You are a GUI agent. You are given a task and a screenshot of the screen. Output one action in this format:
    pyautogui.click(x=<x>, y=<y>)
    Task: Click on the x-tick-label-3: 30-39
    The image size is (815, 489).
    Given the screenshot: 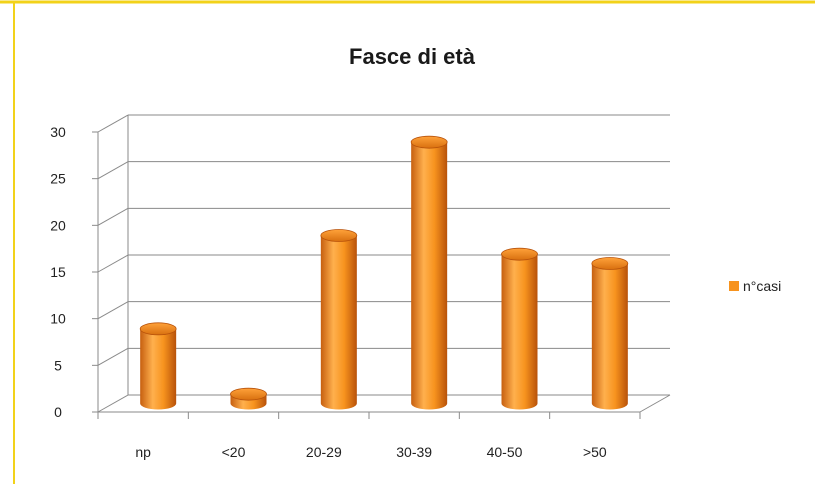 What is the action you would take?
    pyautogui.click(x=414, y=452)
    